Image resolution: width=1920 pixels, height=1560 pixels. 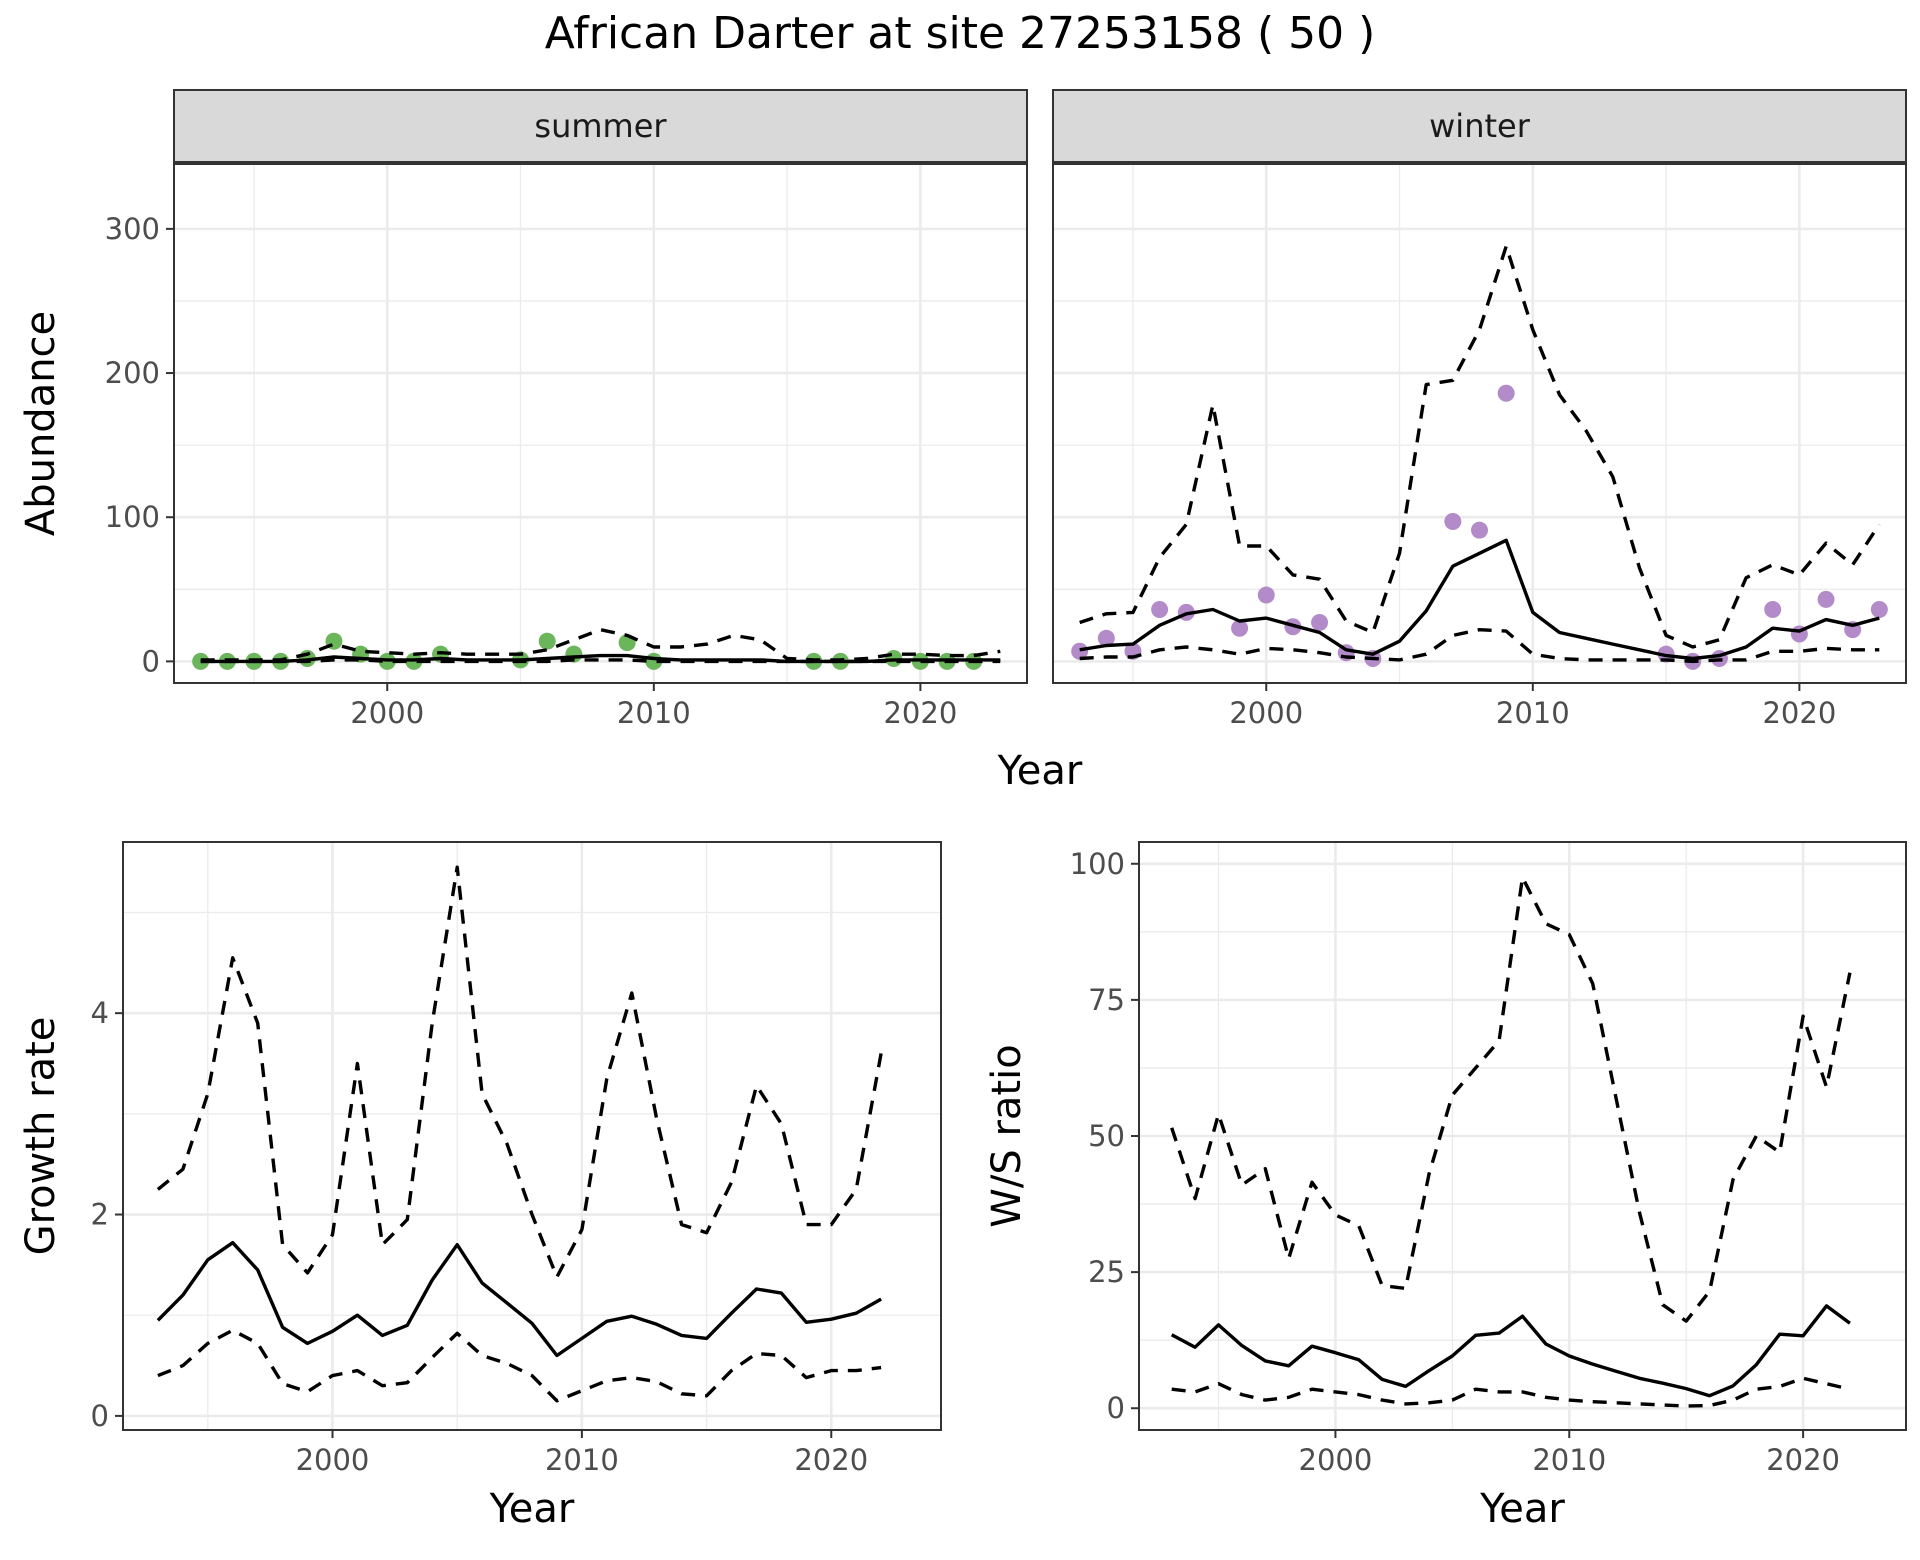 What do you see at coordinates (960, 33) in the screenshot?
I see `chart-title: African Darter at site 27253158 ( 50 )` at bounding box center [960, 33].